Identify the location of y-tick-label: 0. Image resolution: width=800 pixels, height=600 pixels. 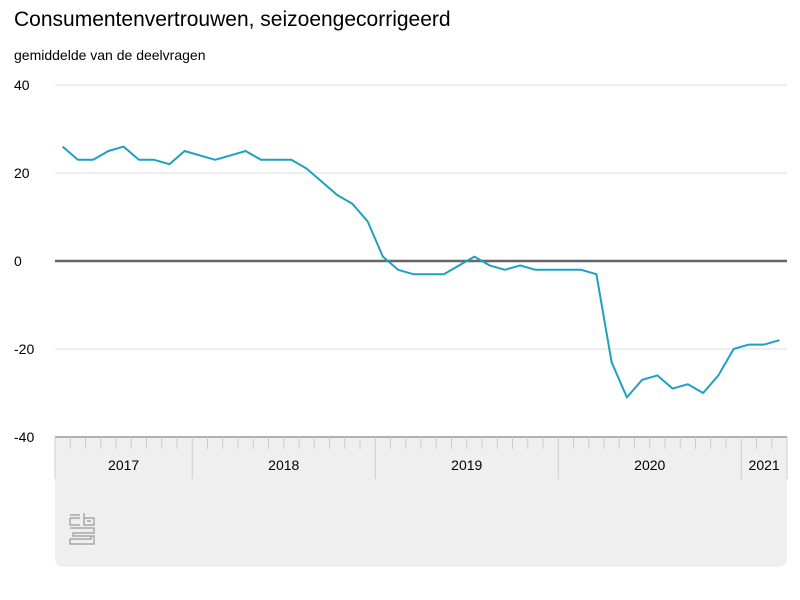
(18, 261).